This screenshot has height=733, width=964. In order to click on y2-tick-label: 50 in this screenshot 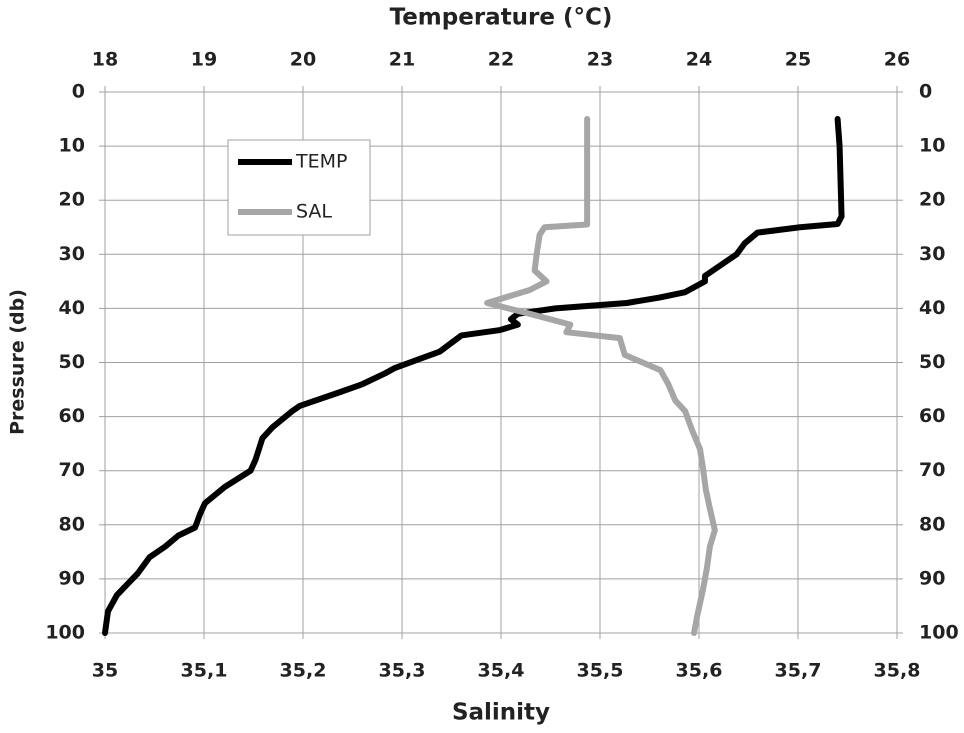, I will do `click(932, 362)`.